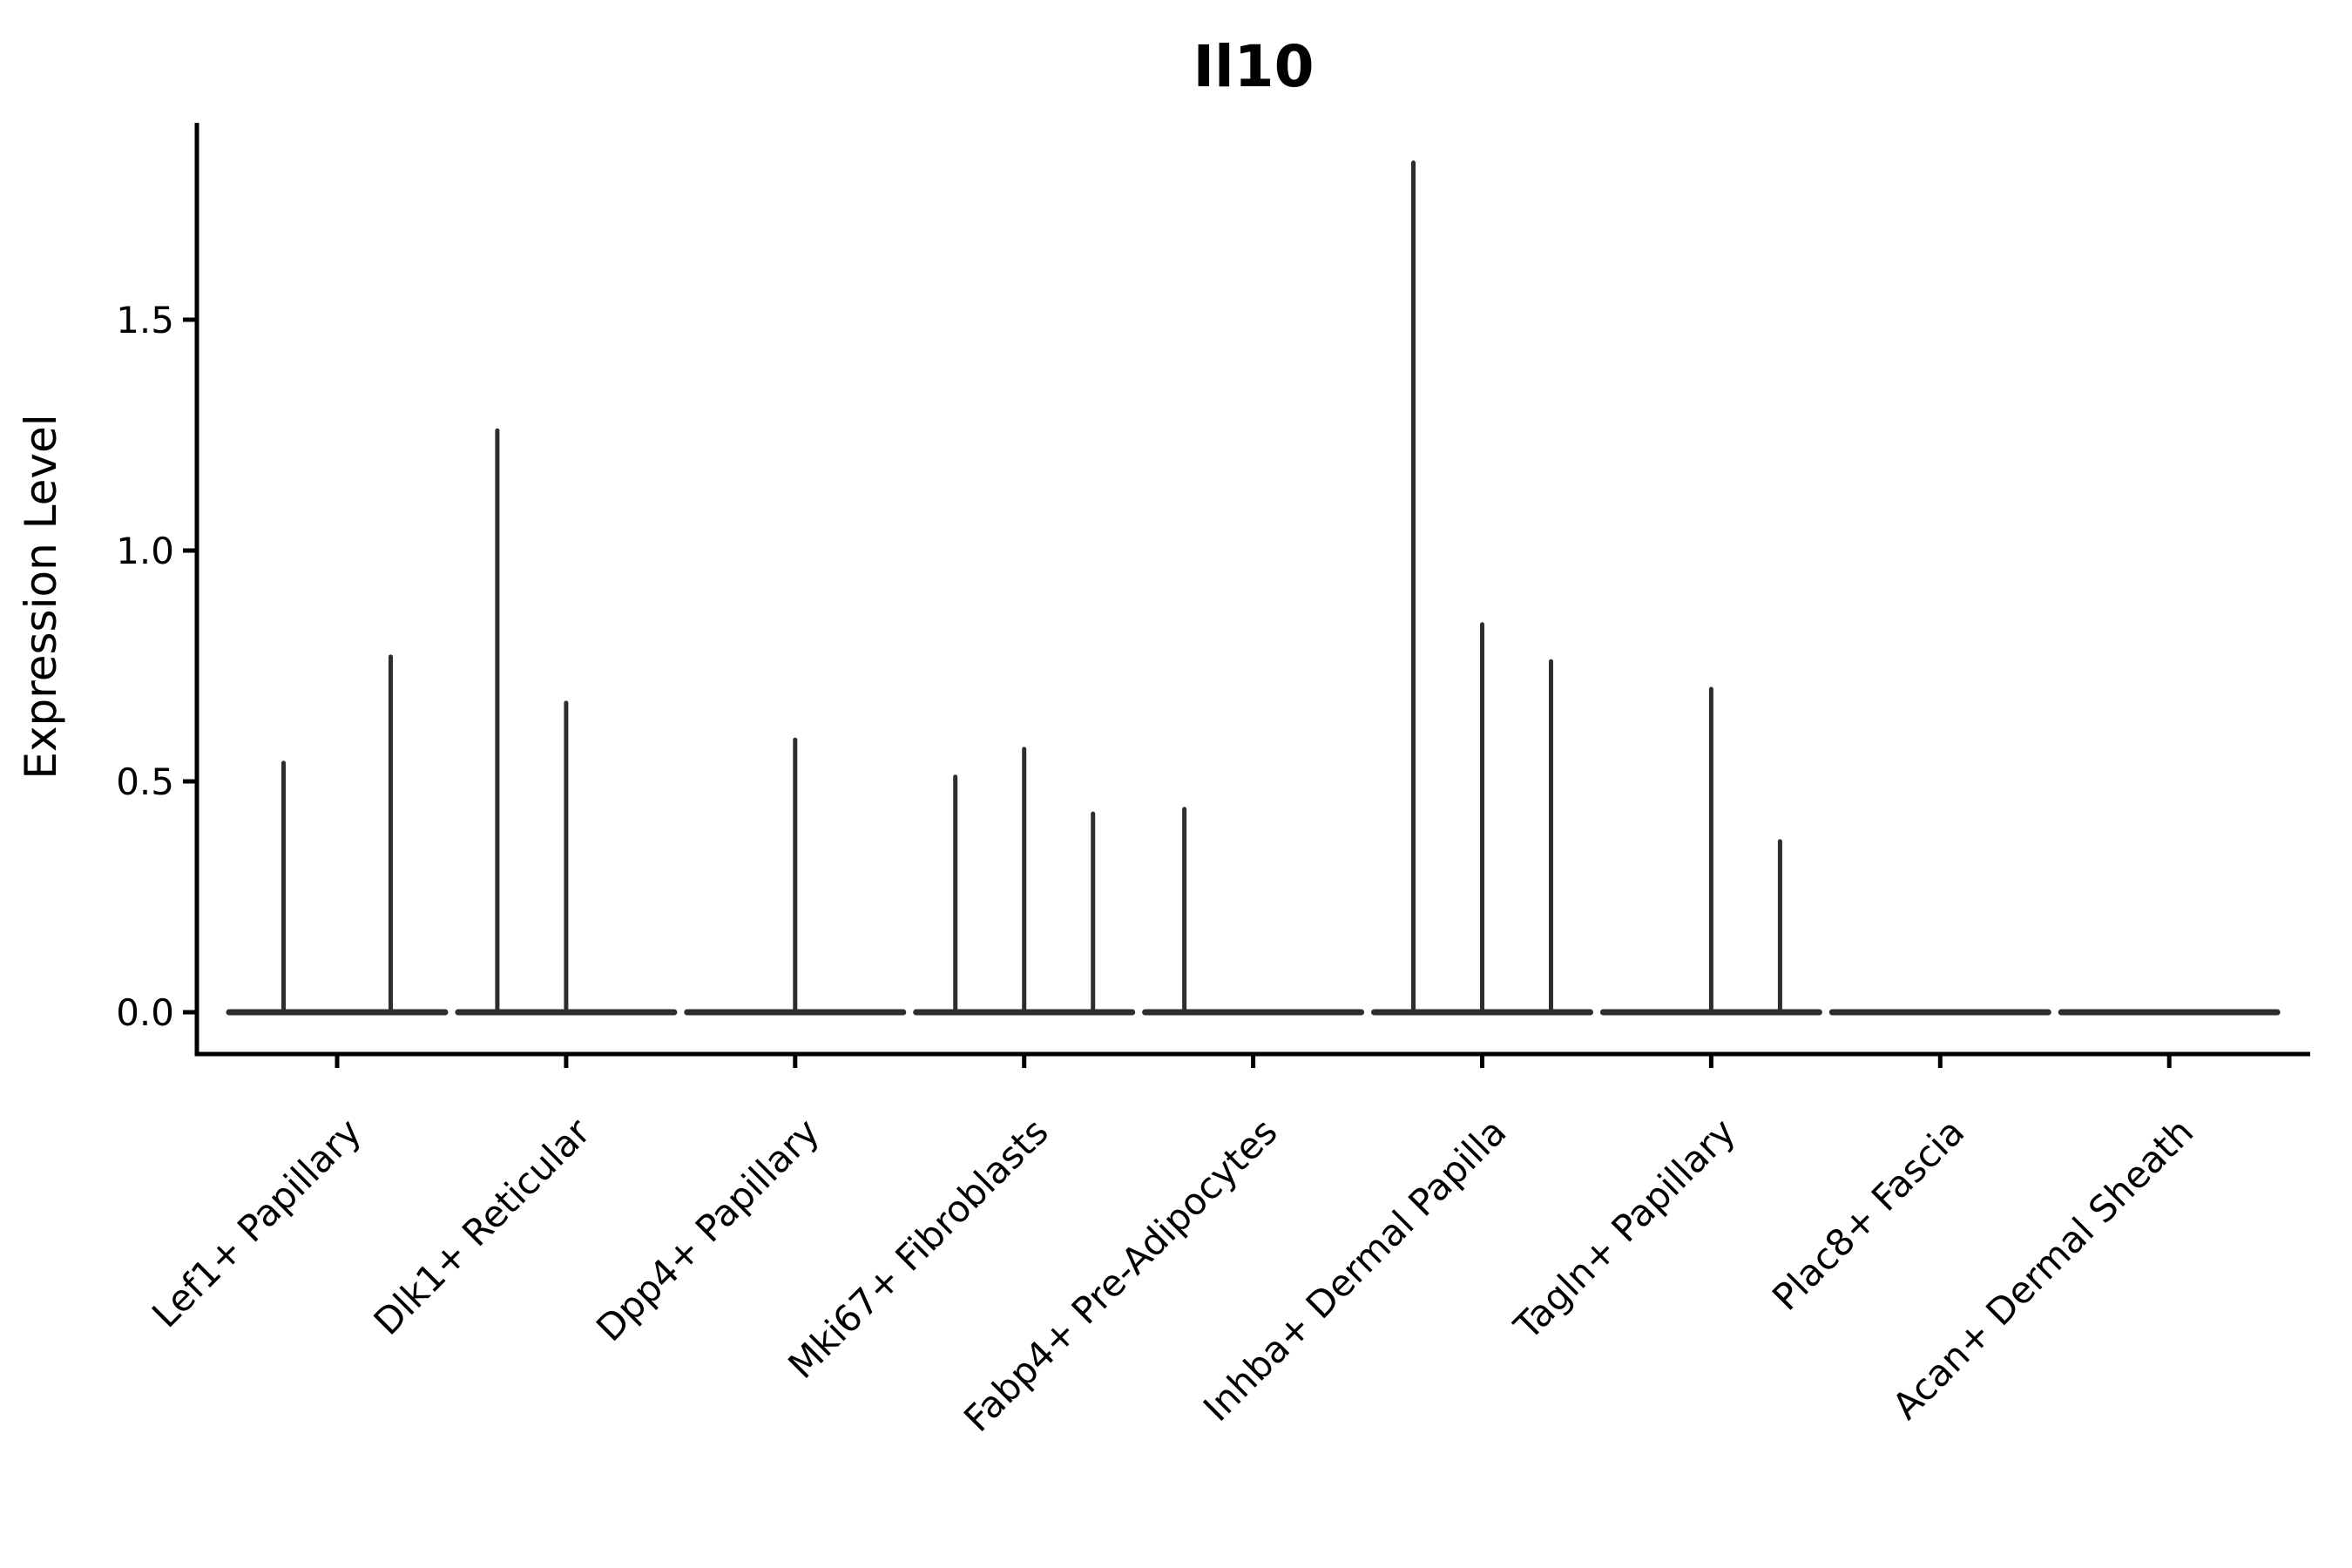  What do you see at coordinates (145, 781) in the screenshot?
I see `y-tick-label: 0.5` at bounding box center [145, 781].